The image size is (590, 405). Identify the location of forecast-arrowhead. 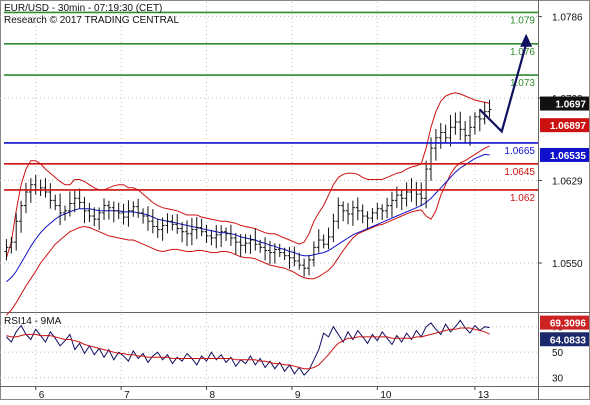
(526, 40).